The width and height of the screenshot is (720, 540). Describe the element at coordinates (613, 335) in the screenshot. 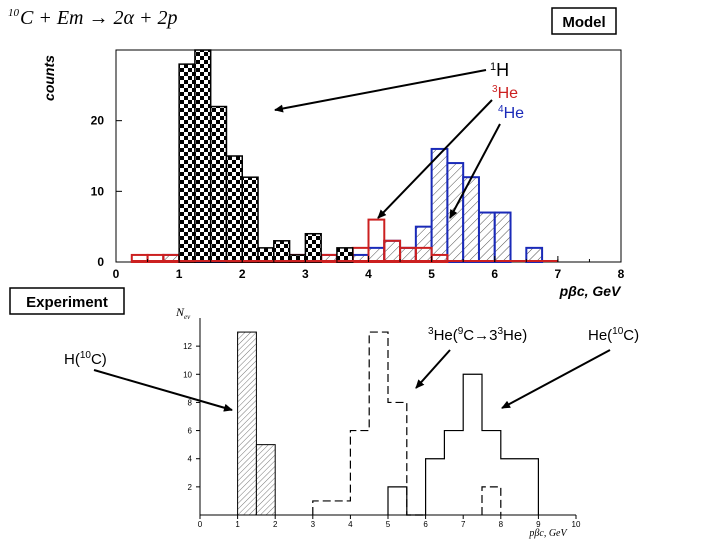

I see `annotation-he10c: He(10C)` at that location.